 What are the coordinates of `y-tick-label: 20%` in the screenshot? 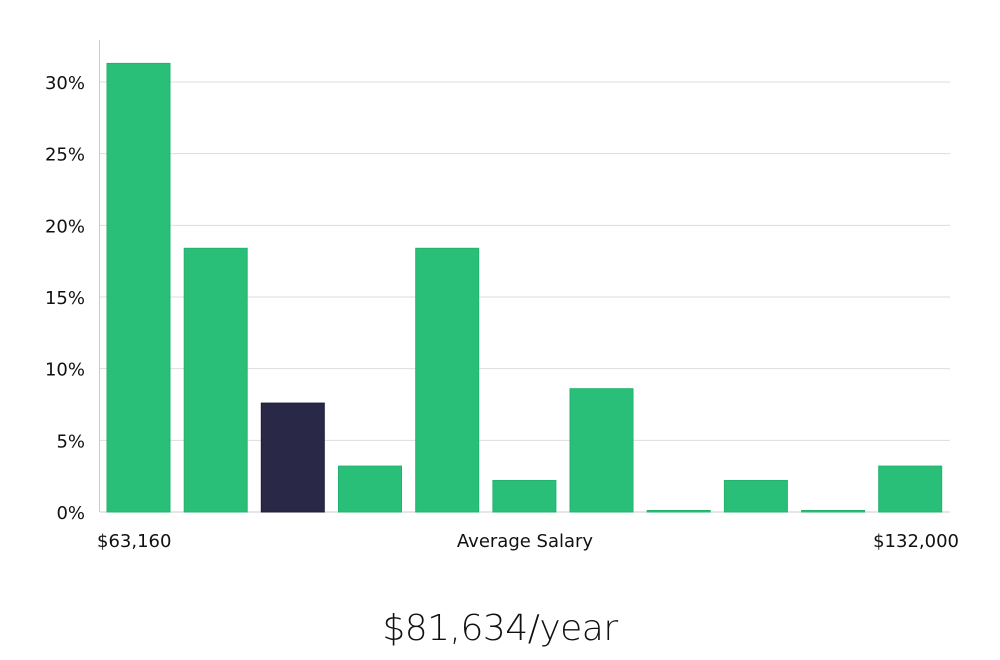 It's located at (65, 226).